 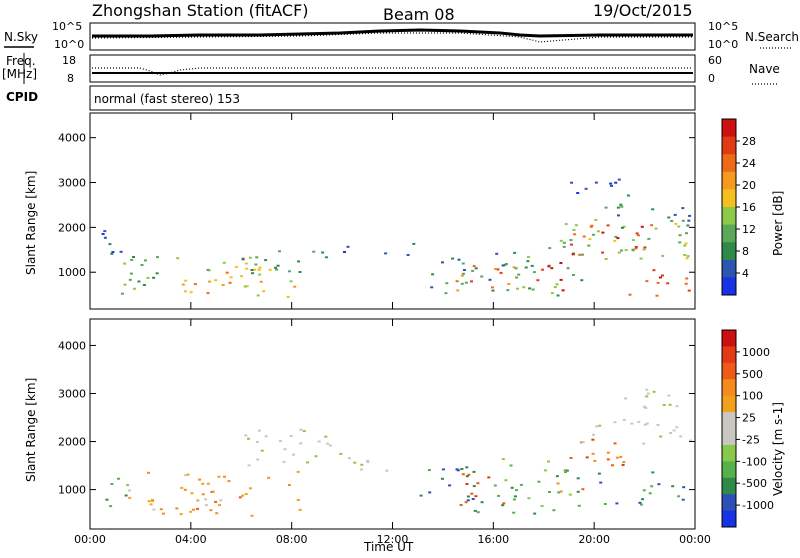 I want to click on freq-tick-top: 18, so click(x=69, y=60).